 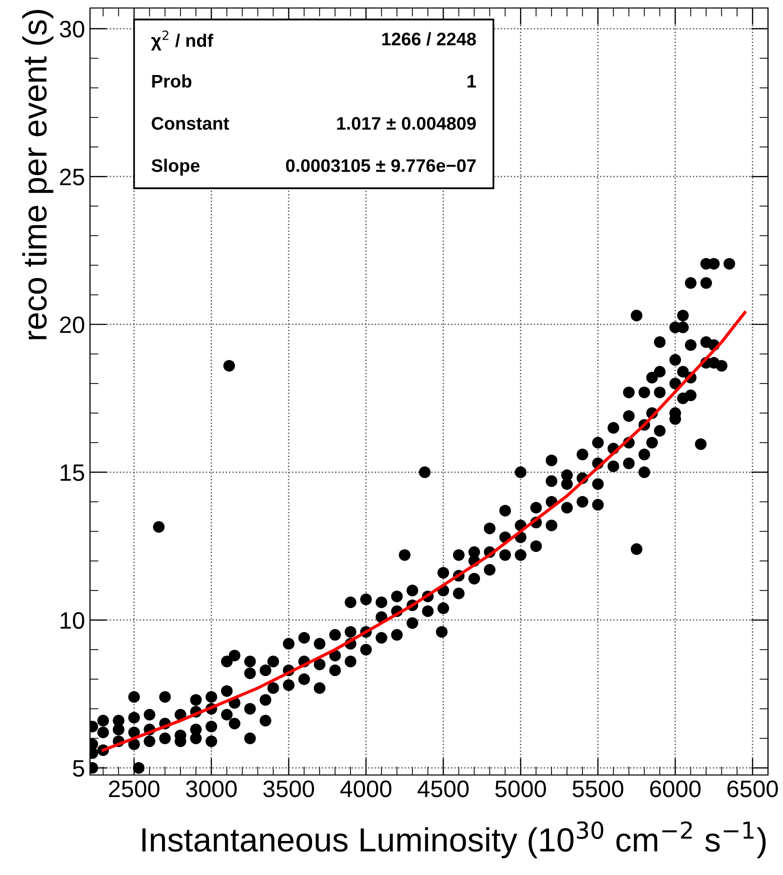 I want to click on annotation: Constant, so click(x=191, y=123).